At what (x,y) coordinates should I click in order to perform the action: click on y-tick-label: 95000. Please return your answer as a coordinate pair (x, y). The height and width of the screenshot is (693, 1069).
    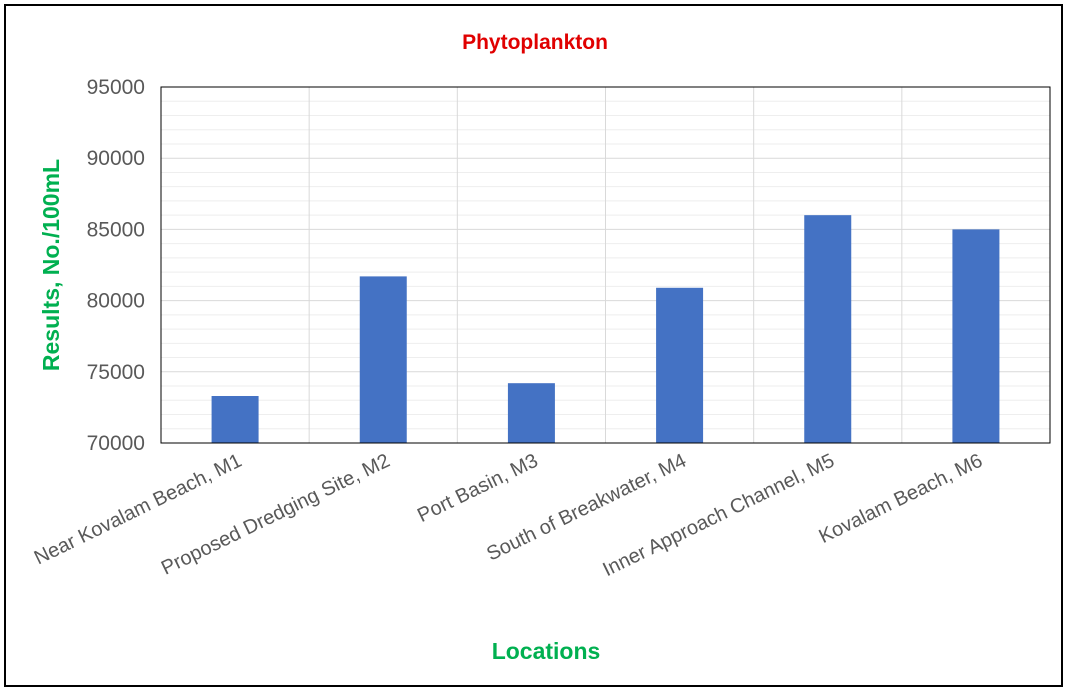
    Looking at the image, I should click on (116, 87).